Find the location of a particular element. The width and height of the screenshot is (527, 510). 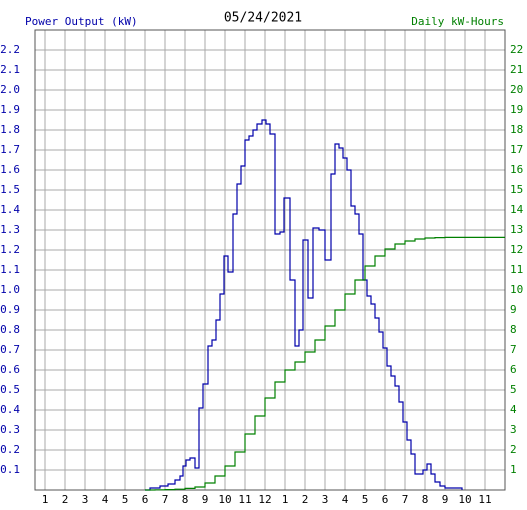

y-tick-label: 0.8 is located at coordinates (10, 329).